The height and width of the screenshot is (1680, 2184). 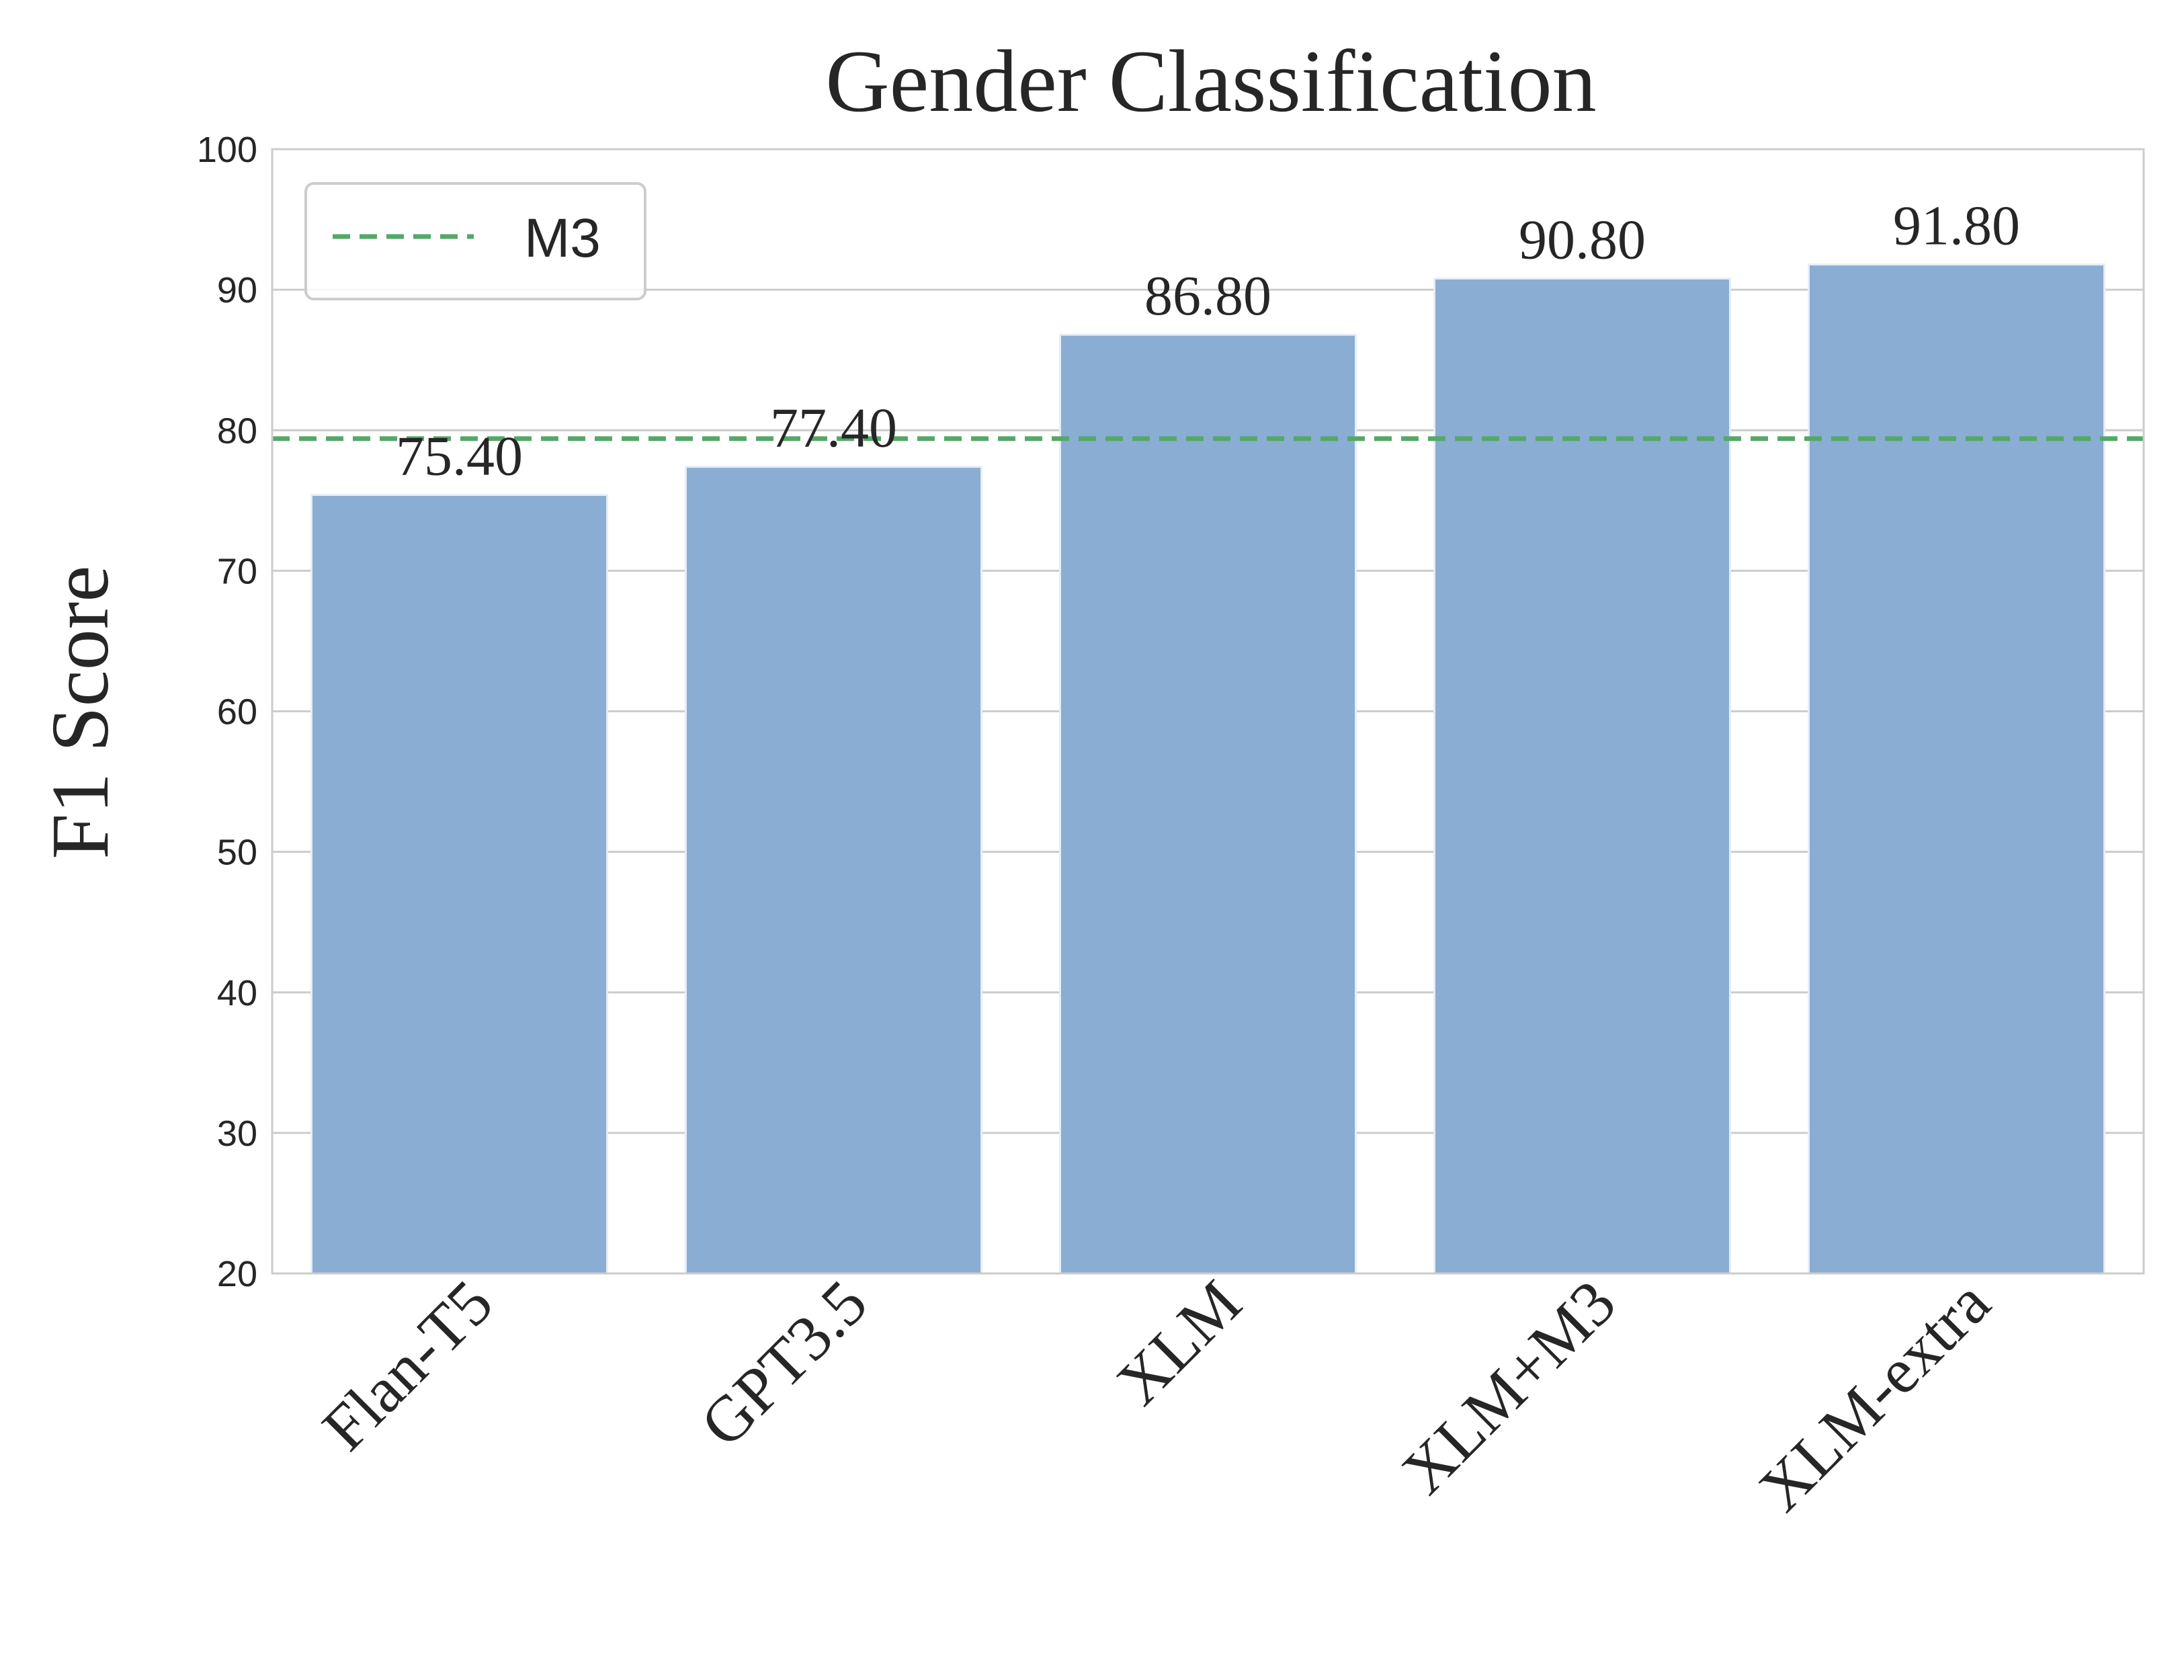 What do you see at coordinates (460, 456) in the screenshot?
I see `data-label: 75.40` at bounding box center [460, 456].